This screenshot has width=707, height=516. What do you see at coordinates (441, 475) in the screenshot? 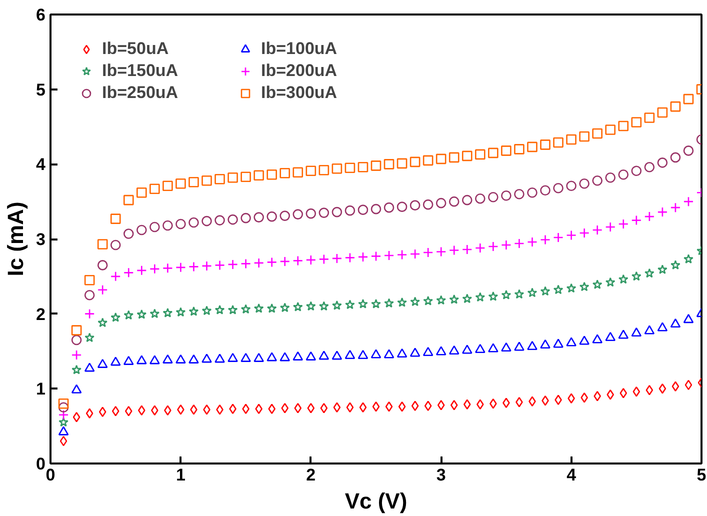
I see `x-tick-label: 3` at bounding box center [441, 475].